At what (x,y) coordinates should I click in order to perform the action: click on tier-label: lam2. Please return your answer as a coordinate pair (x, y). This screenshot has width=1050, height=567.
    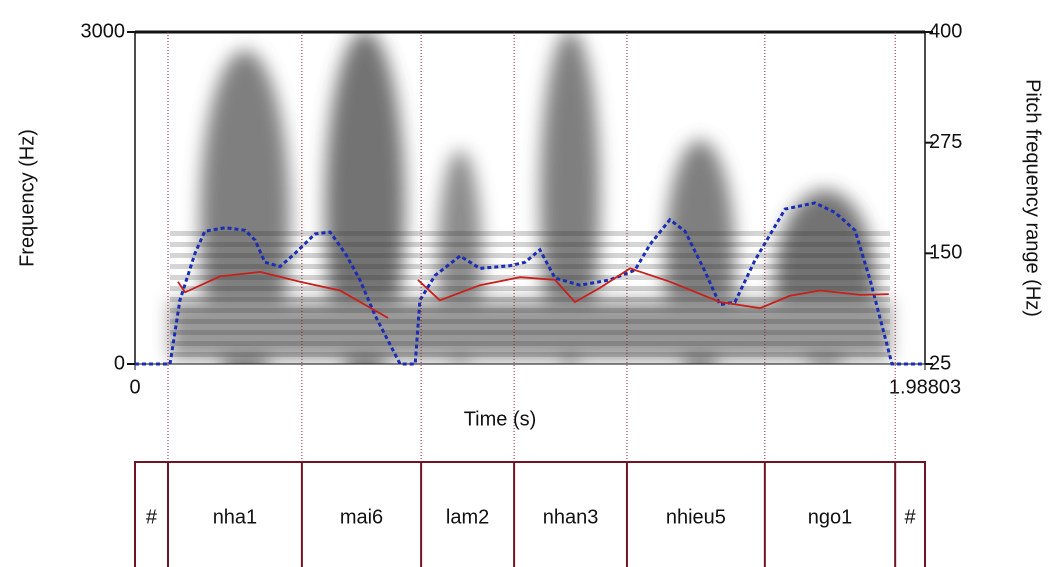
    Looking at the image, I should click on (467, 517).